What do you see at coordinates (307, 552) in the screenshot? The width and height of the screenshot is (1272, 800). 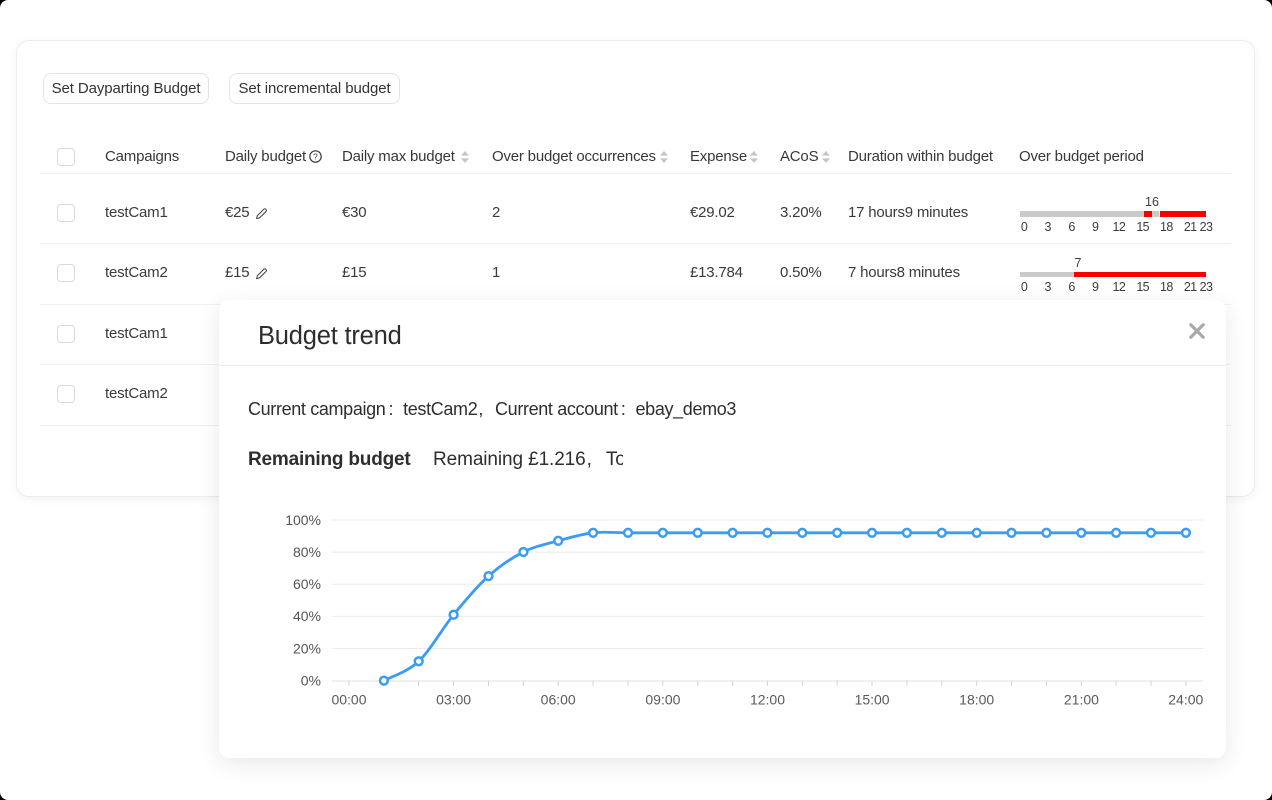 I see `svg-text: 80%` at bounding box center [307, 552].